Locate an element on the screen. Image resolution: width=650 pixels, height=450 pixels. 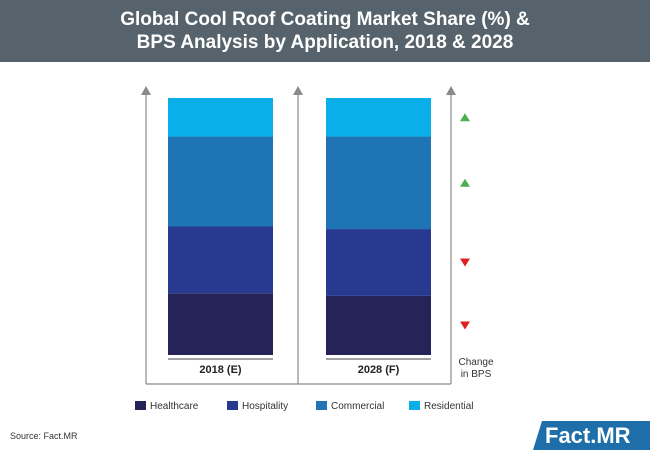
bps-down-healthcare-icon is located at coordinates (465, 325).